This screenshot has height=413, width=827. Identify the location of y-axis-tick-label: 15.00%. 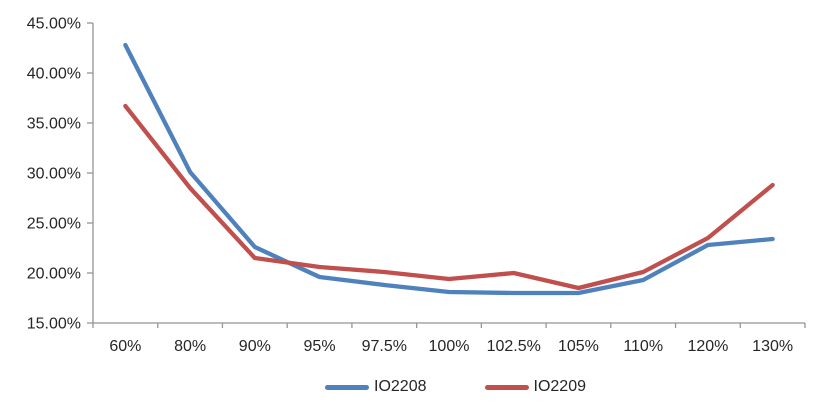
(54, 324).